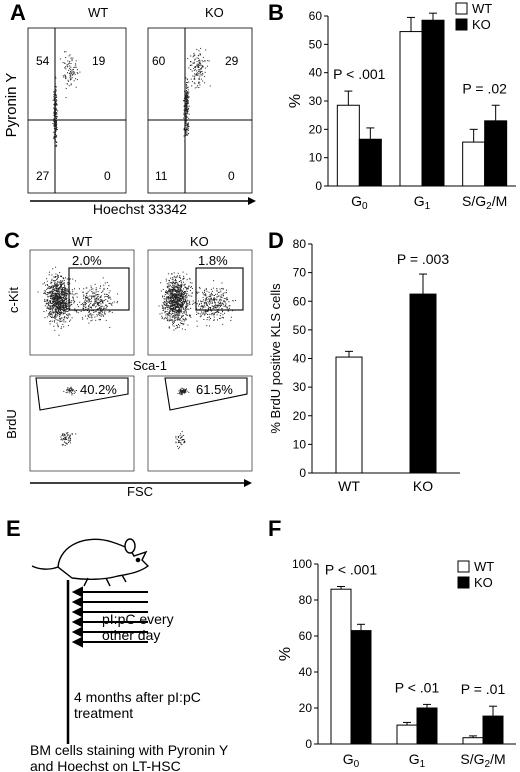 This screenshot has width=520, height=772. I want to click on gate-pct-ko-bottom: 61.5%, so click(214, 389).